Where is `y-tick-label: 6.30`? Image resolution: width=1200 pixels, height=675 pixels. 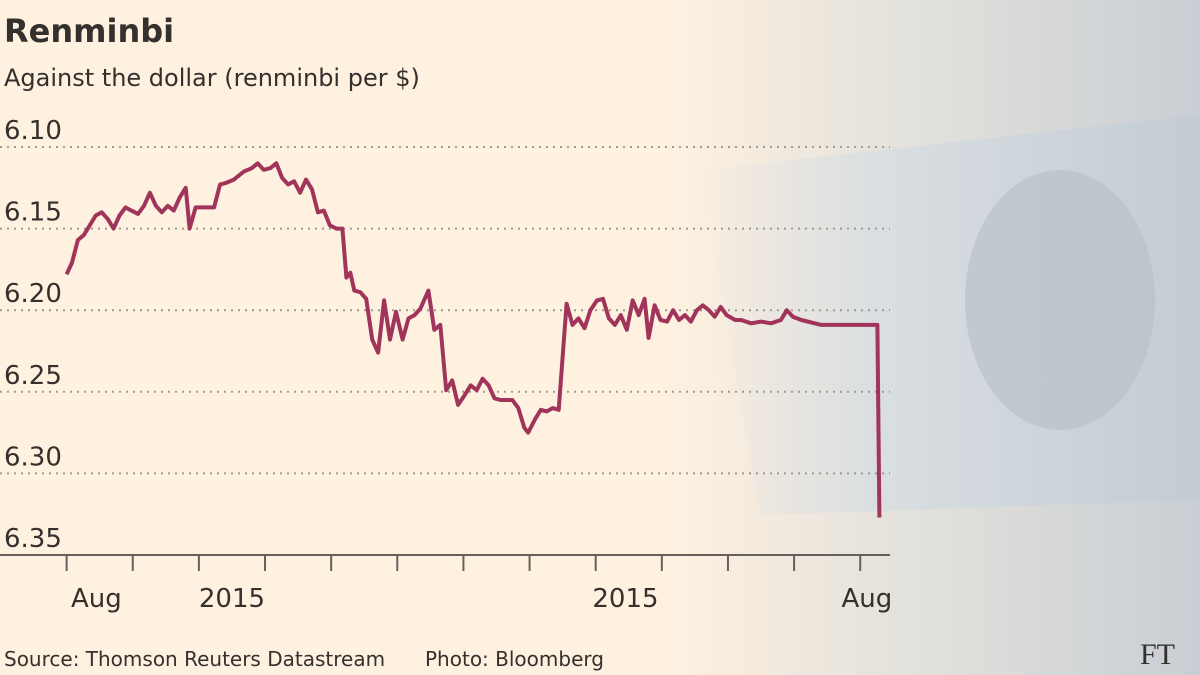 y-tick-label: 6.30 is located at coordinates (33, 457).